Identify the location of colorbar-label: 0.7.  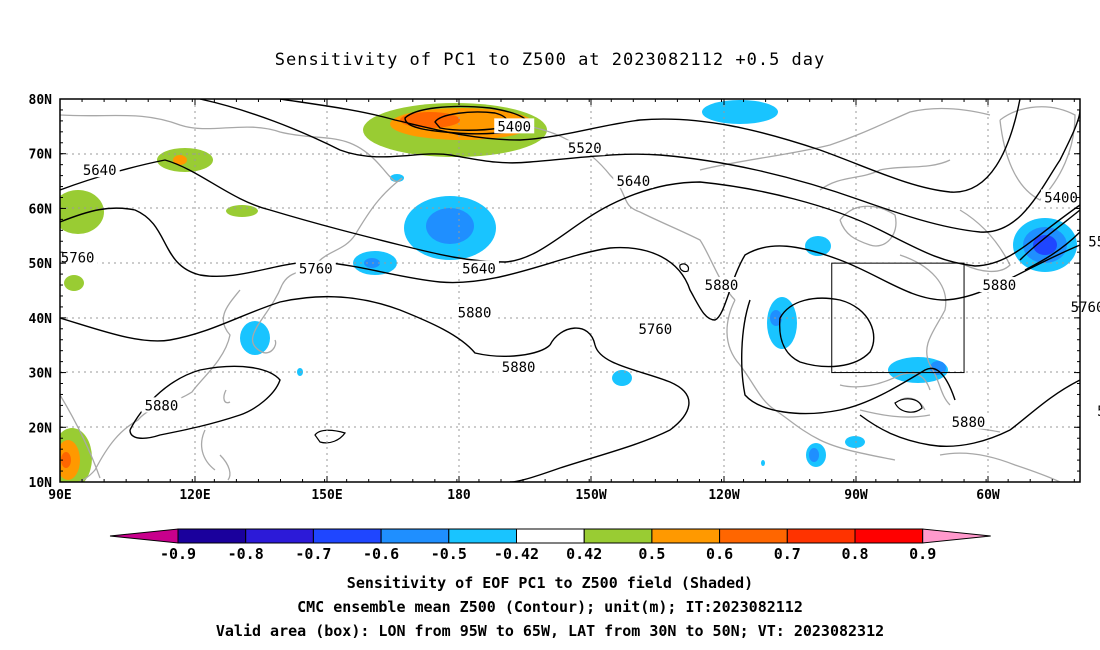
(787, 554).